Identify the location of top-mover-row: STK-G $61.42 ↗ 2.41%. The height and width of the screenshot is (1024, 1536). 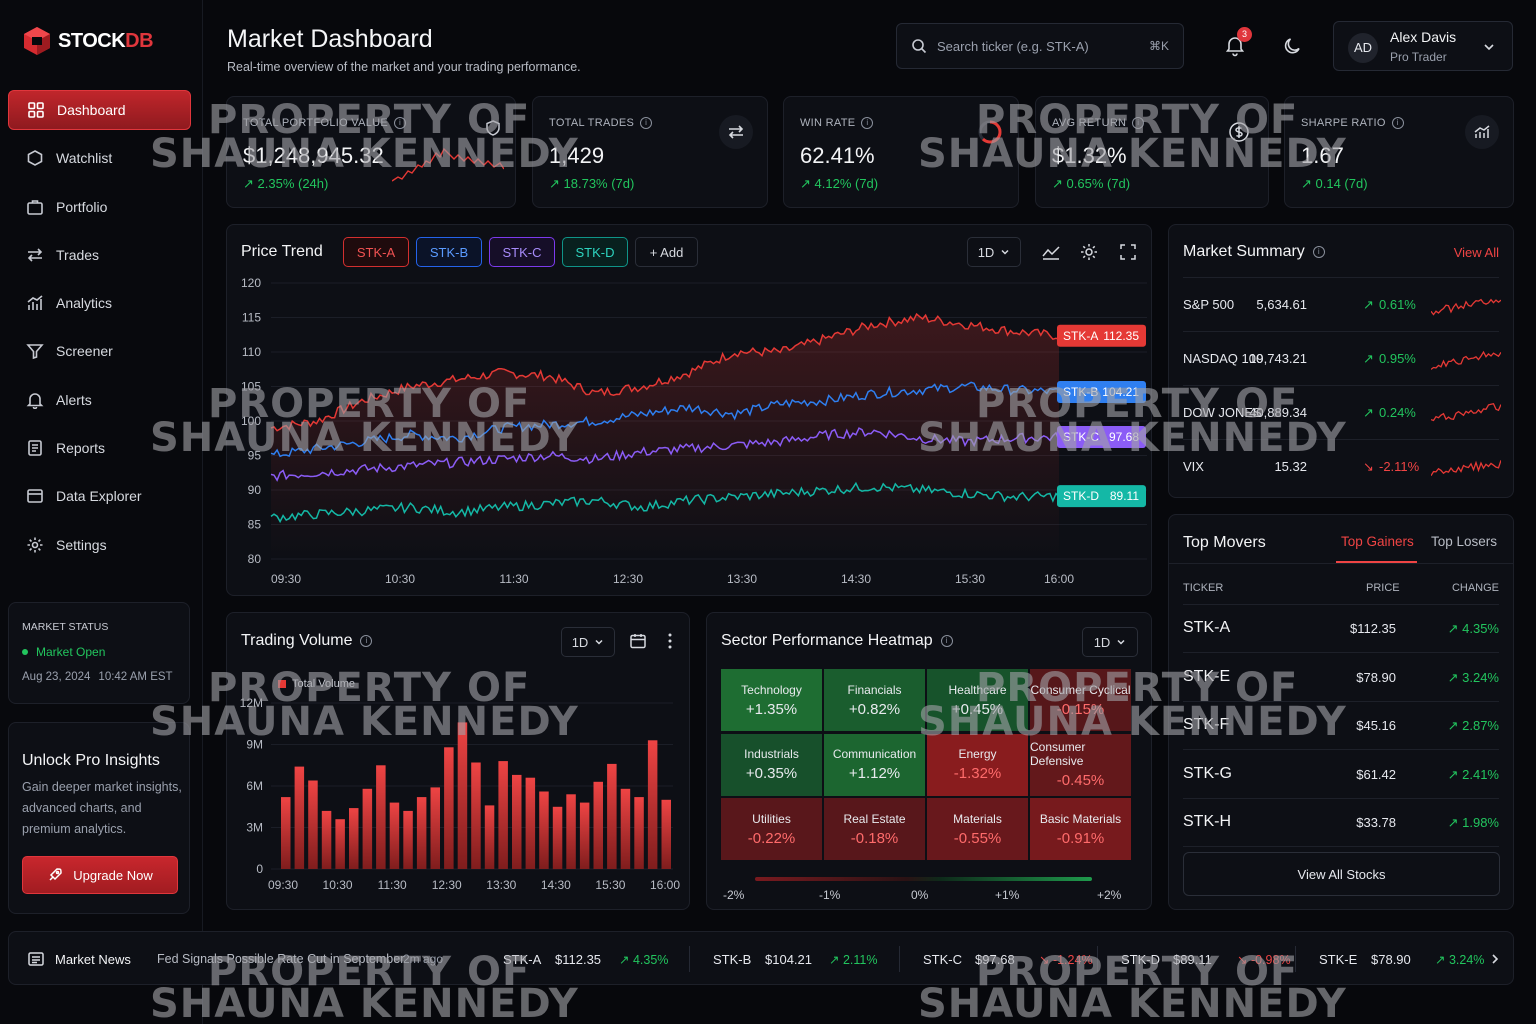
(1341, 775).